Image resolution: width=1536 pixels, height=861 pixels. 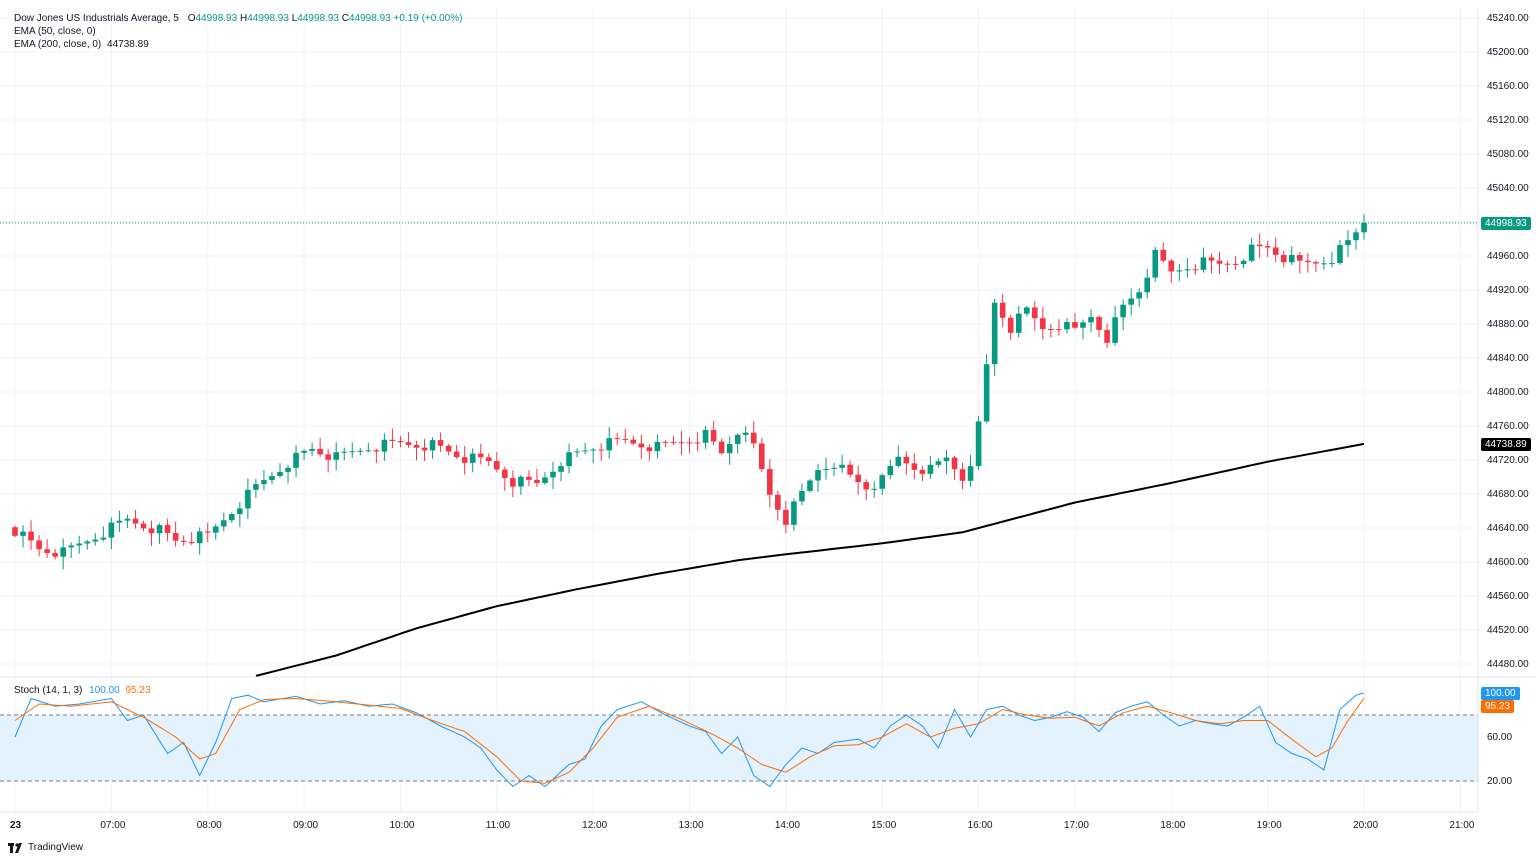 What do you see at coordinates (1508, 290) in the screenshot?
I see `price-tick-label: 44920.00` at bounding box center [1508, 290].